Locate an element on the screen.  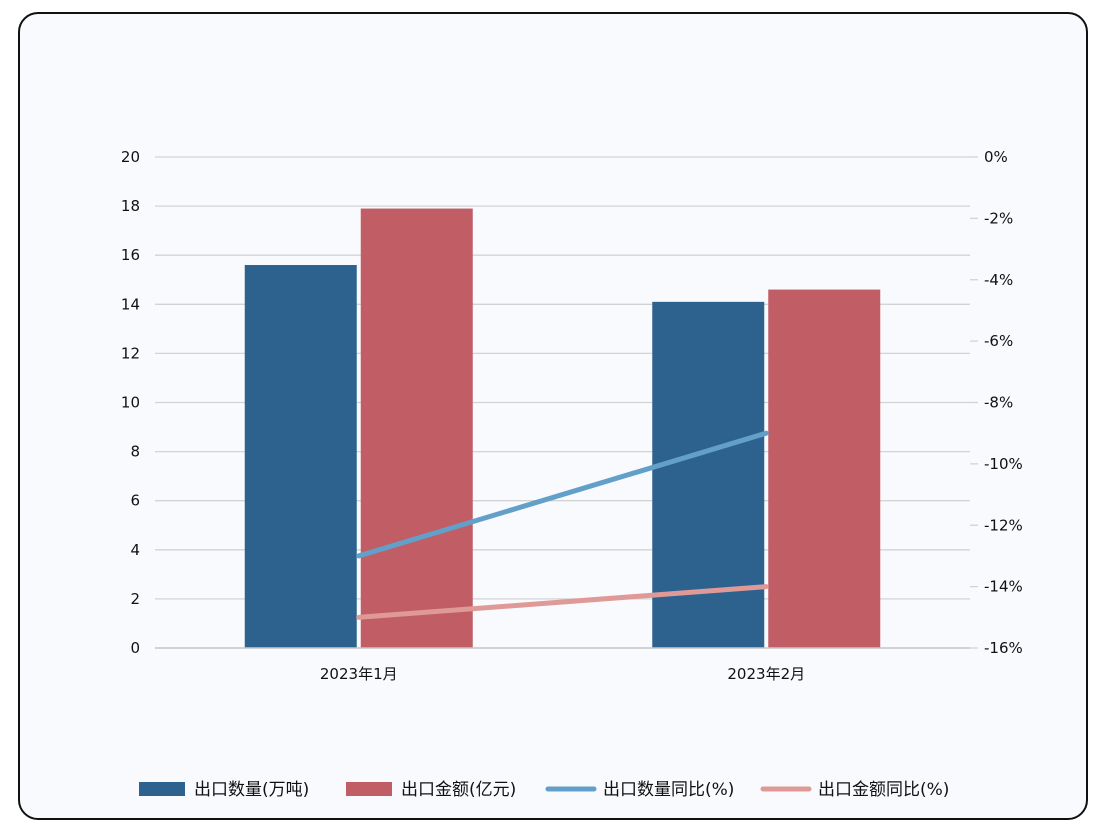
left-tick-label: 18 is located at coordinates (130, 206).